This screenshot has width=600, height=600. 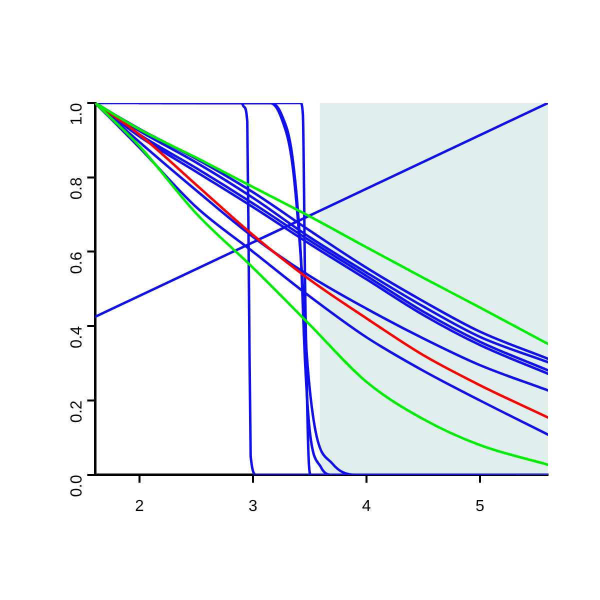 I want to click on y-tick-label: 0.2, so click(x=77, y=411).